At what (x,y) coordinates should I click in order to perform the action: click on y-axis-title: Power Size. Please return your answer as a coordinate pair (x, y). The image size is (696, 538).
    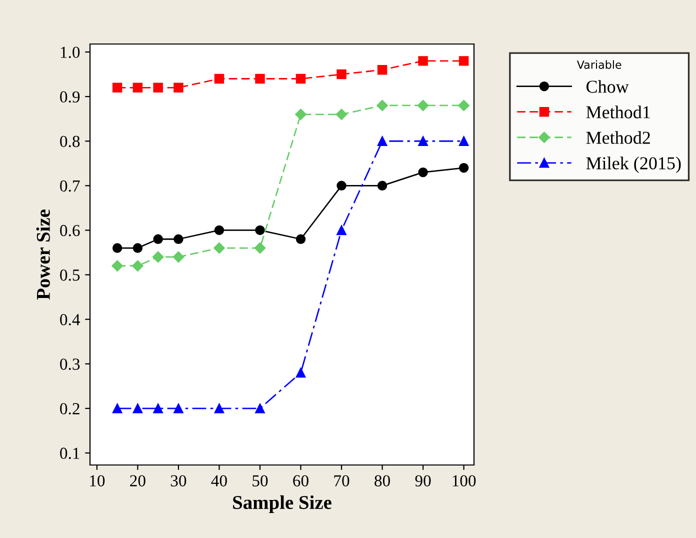
    Looking at the image, I should click on (43, 255).